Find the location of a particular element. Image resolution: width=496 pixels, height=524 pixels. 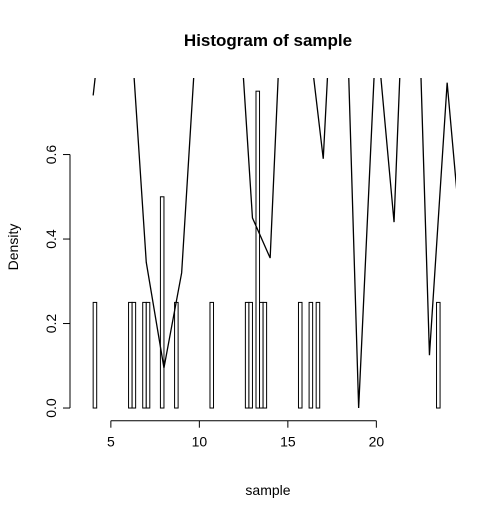

x-tick-label: 10 is located at coordinates (200, 442).